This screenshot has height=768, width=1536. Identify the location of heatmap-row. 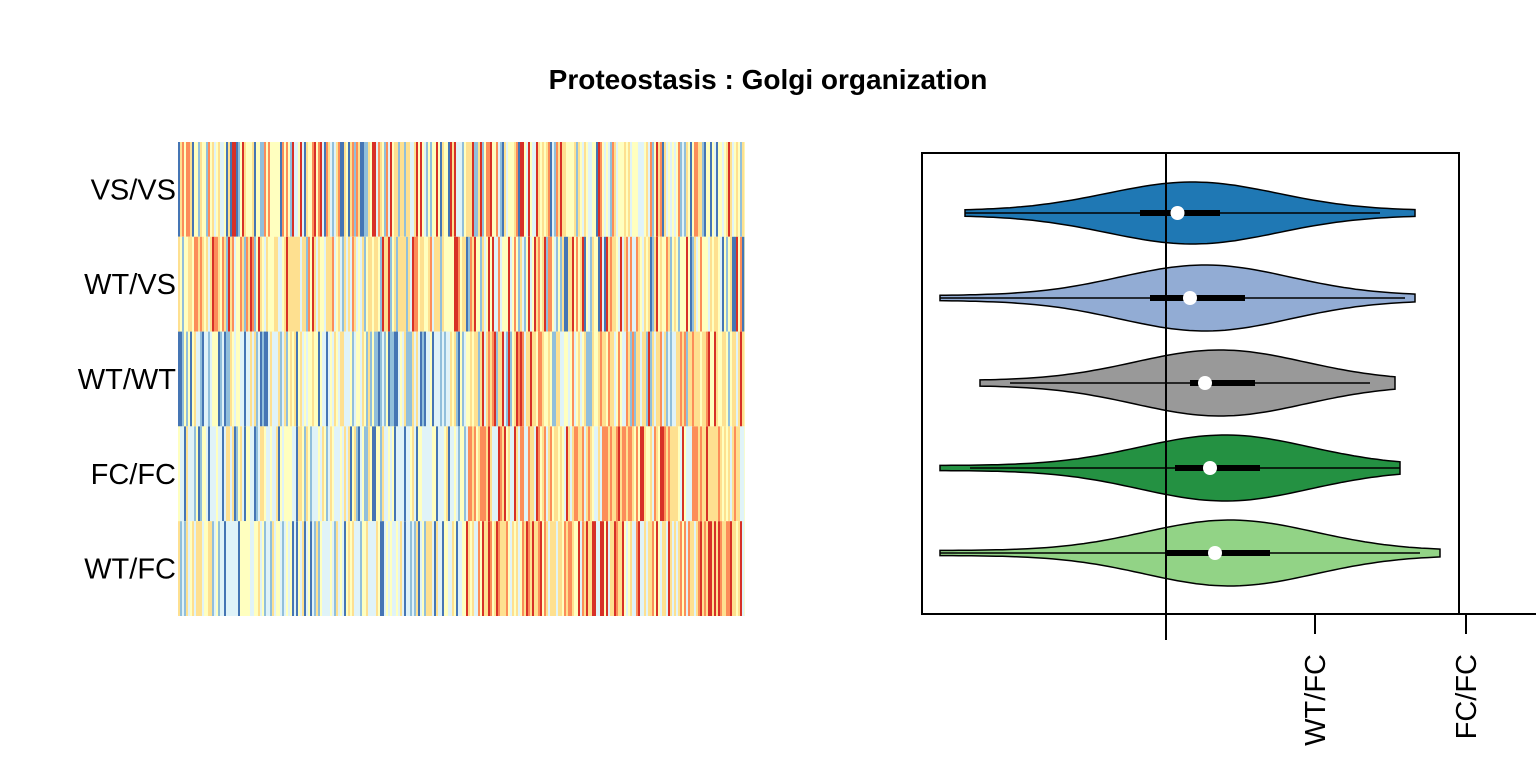
(461, 568).